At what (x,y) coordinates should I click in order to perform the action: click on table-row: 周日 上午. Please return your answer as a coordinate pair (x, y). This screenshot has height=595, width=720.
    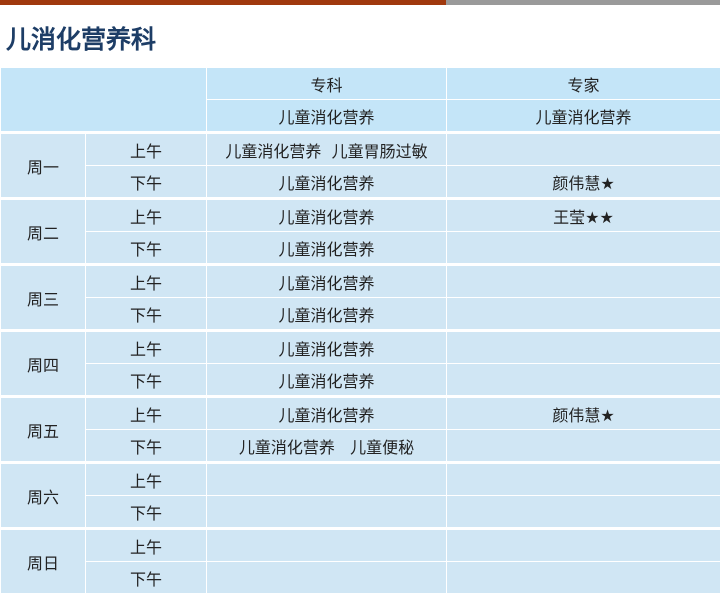
    Looking at the image, I should click on (360, 560).